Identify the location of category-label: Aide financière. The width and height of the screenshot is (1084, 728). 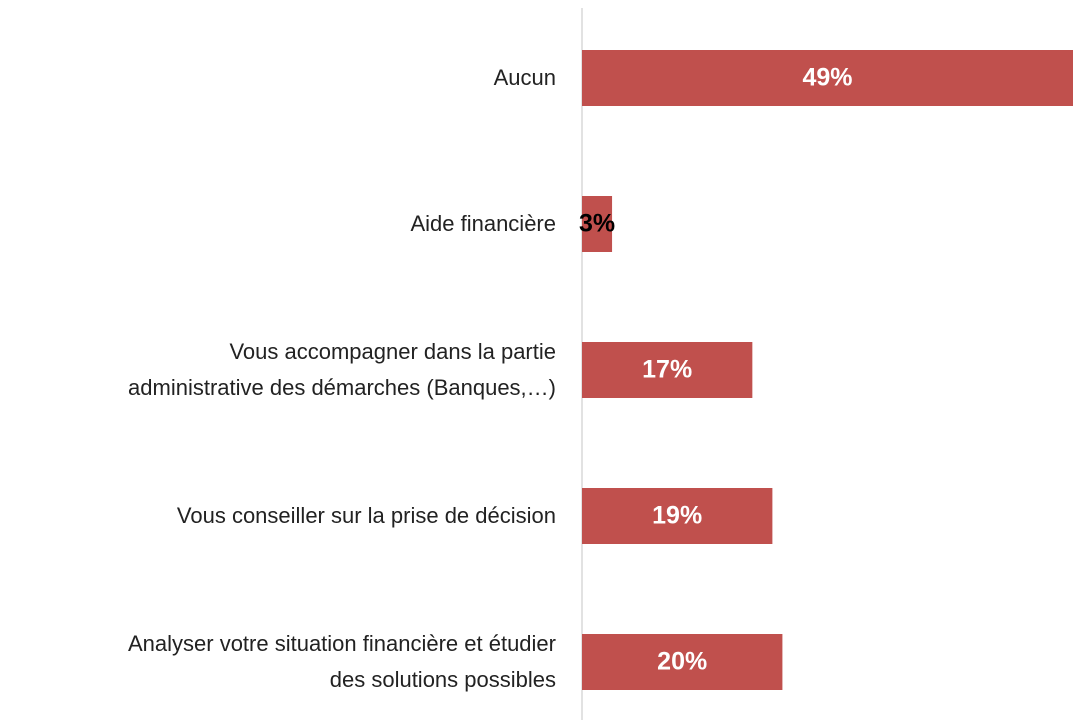
(483, 223).